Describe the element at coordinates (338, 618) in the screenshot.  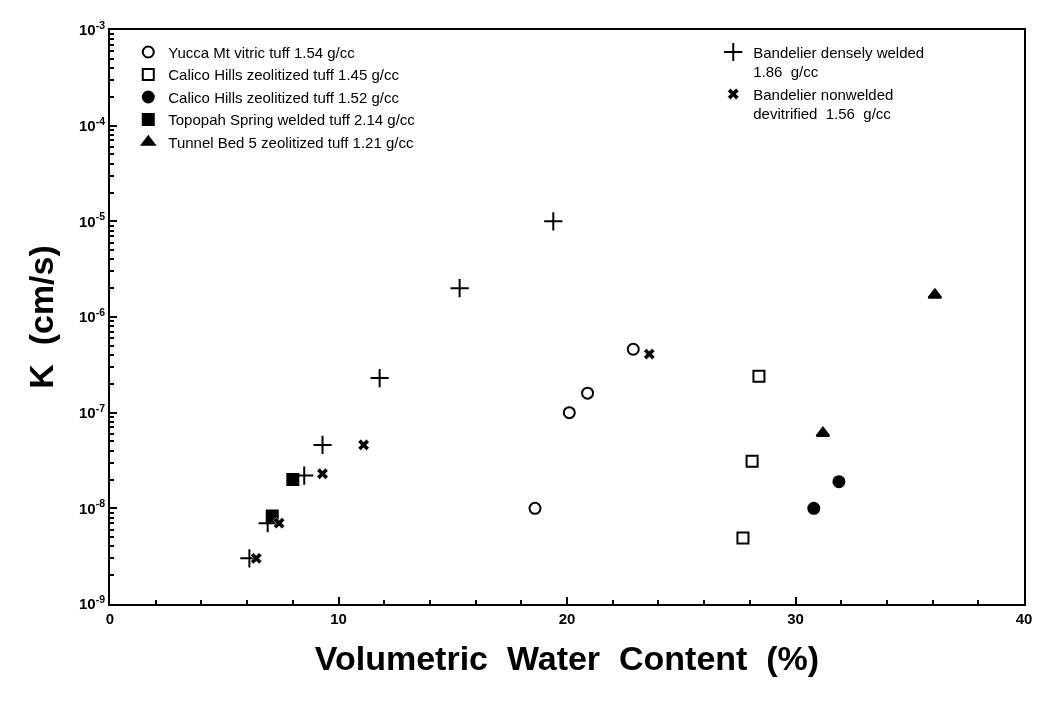
I see `x-tick-label: 10` at that location.